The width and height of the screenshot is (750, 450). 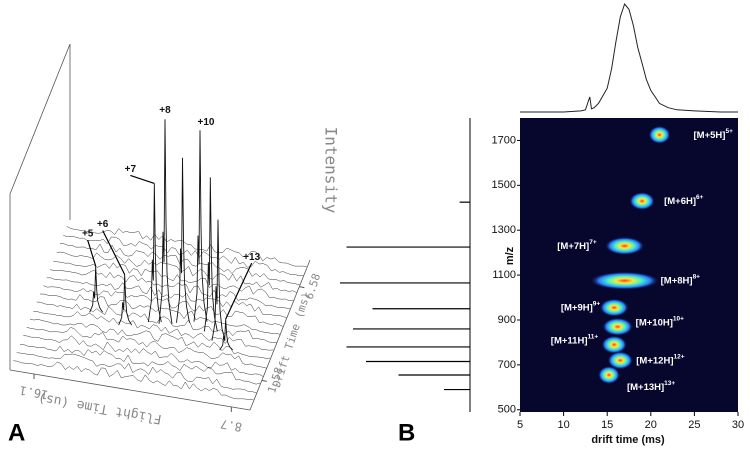 I want to click on ion-name: [M+5H], so click(x=710, y=134).